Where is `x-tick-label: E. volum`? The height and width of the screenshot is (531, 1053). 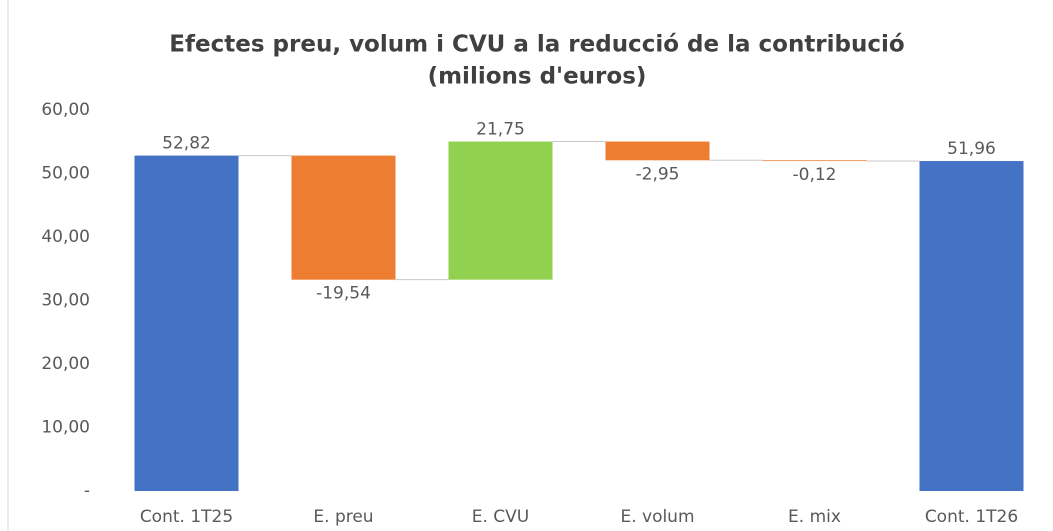 x-tick-label: E. volum is located at coordinates (657, 517).